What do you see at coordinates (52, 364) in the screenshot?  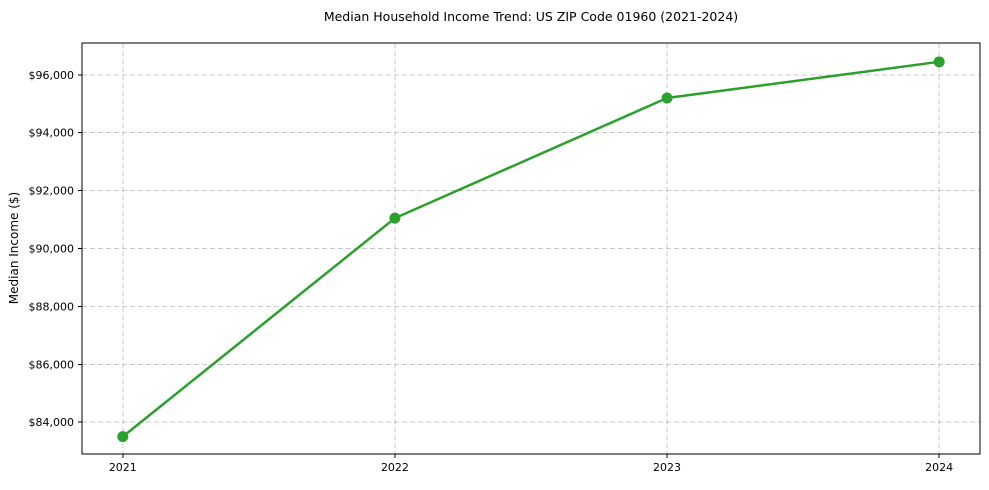 I see `y-tick-label: $86,000` at bounding box center [52, 364].